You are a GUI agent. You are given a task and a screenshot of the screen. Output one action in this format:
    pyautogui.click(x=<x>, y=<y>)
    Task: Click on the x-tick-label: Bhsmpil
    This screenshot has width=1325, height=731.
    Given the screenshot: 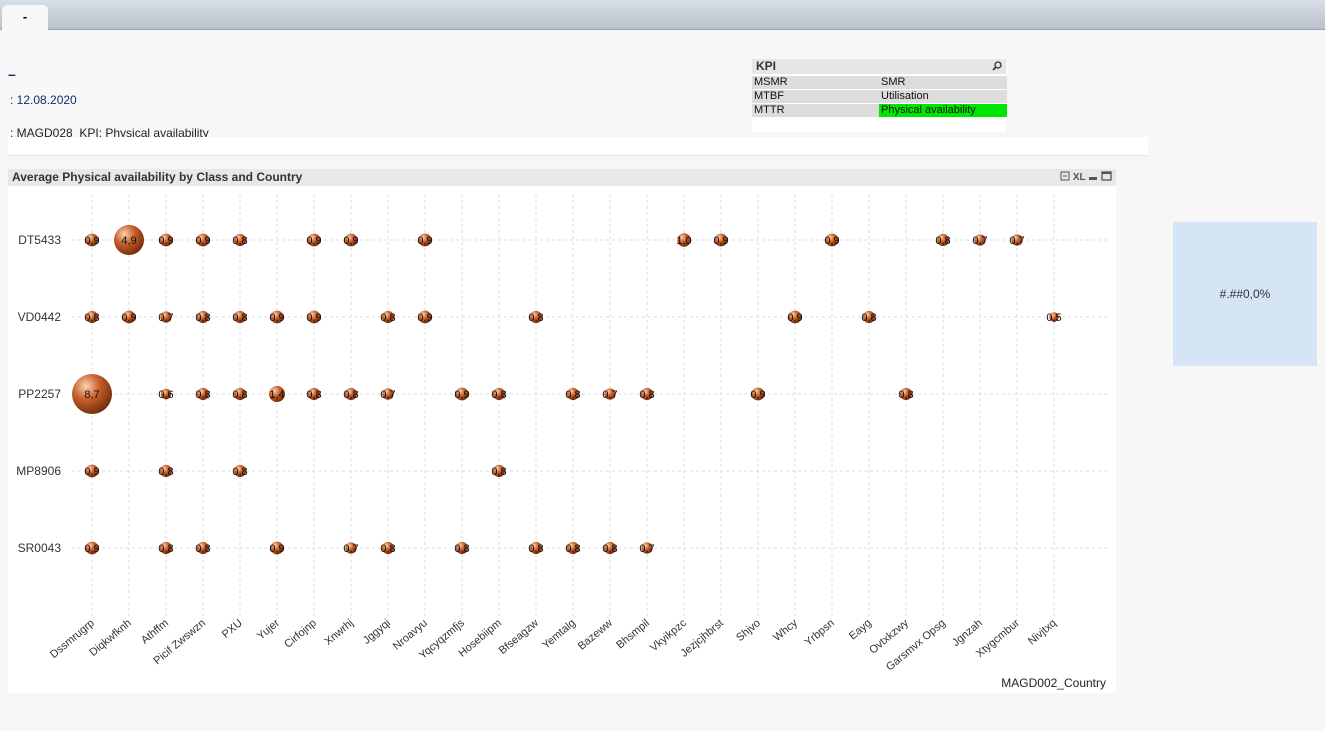 What is the action you would take?
    pyautogui.click(x=633, y=634)
    